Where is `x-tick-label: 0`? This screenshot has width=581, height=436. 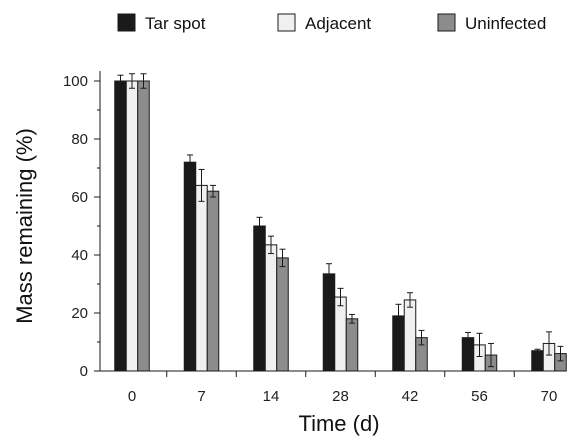 x-tick-label: 0 is located at coordinates (132, 396).